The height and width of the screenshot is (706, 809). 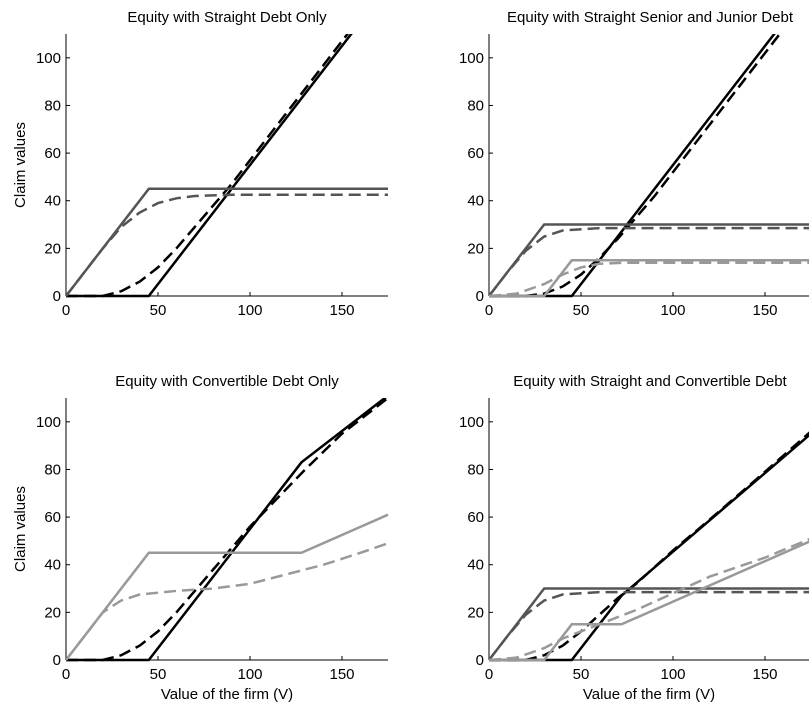 What do you see at coordinates (227, 17) in the screenshot?
I see `chart-title: Equity with Straight Debt Only` at bounding box center [227, 17].